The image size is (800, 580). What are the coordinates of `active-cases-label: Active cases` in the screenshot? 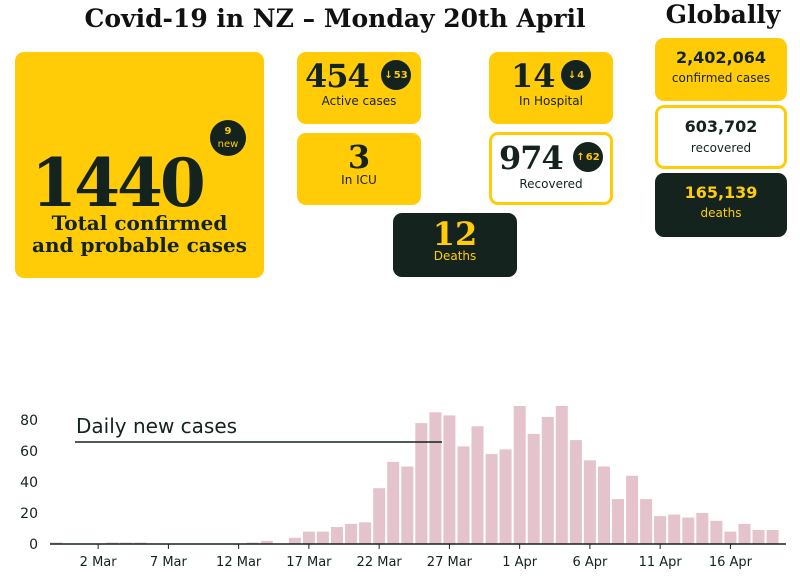 It's located at (359, 101).